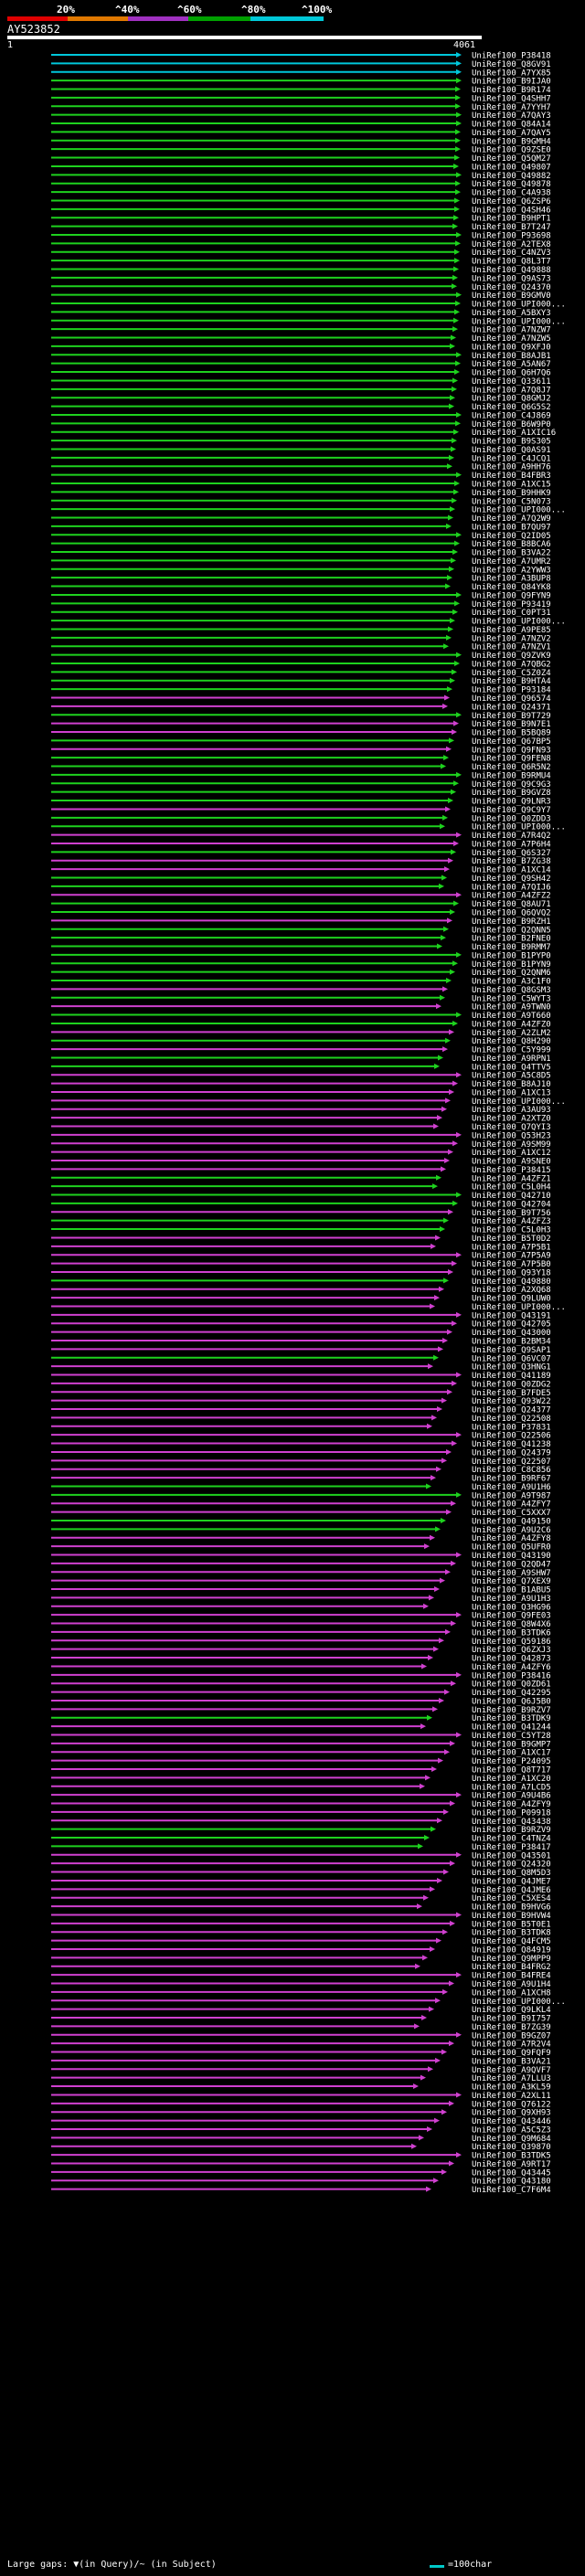 This screenshot has height=2576, width=585. What do you see at coordinates (301, 587) in the screenshot?
I see `hit-row: UniRef100_Q84YK8` at bounding box center [301, 587].